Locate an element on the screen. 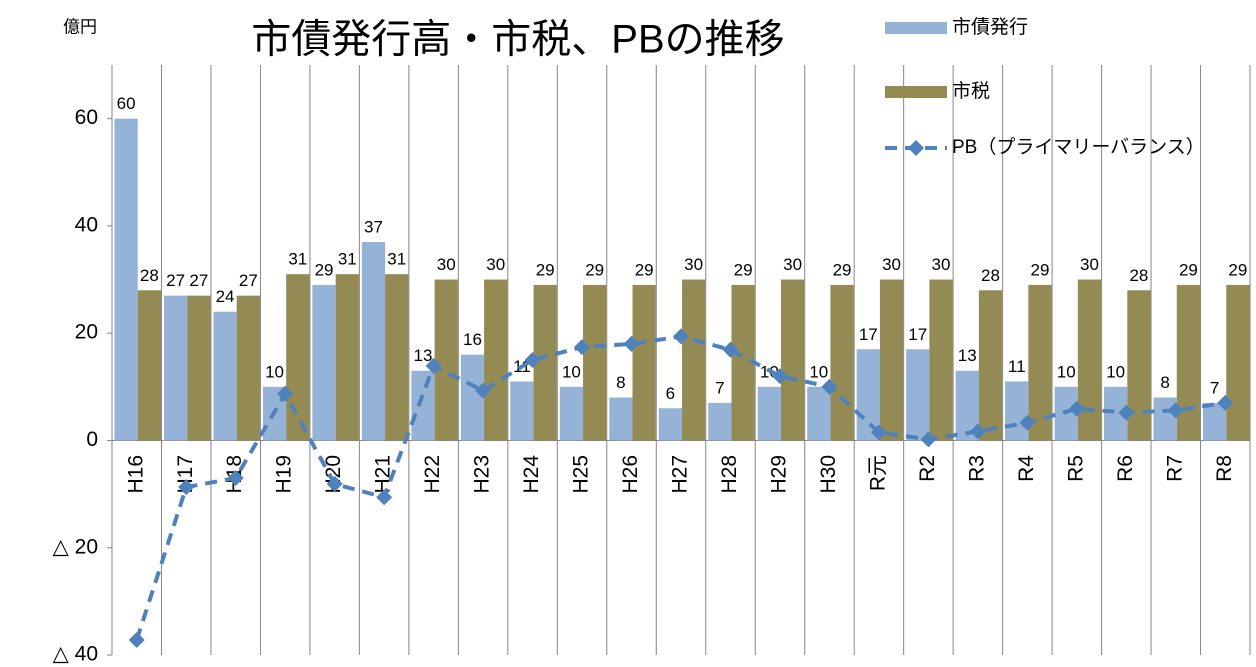  y-tick-label: △ 20 is located at coordinates (75, 546).